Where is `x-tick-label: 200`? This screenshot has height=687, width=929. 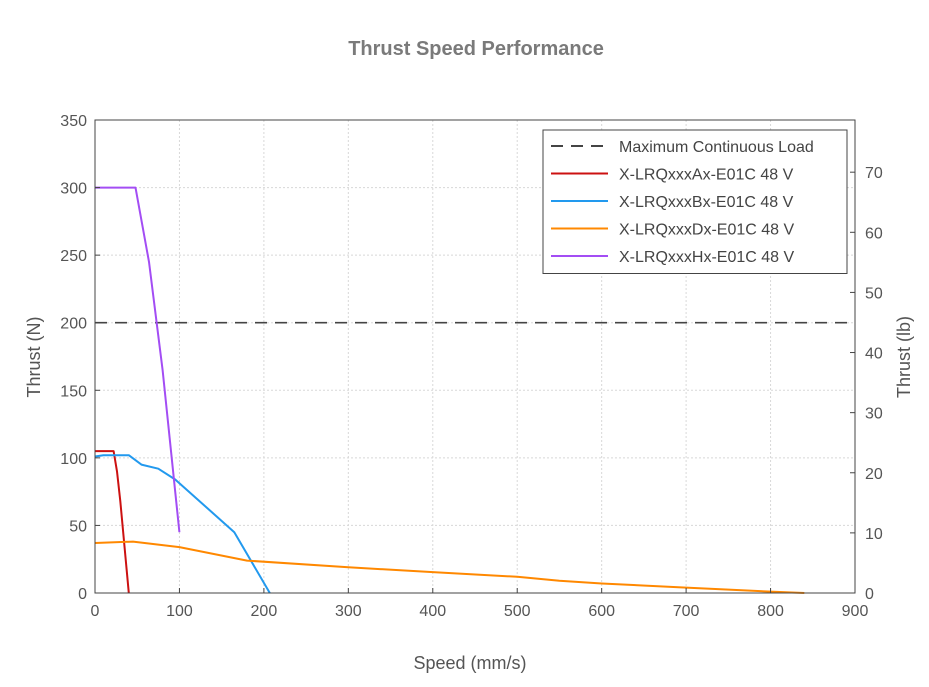
x-tick-label: 200 is located at coordinates (264, 611).